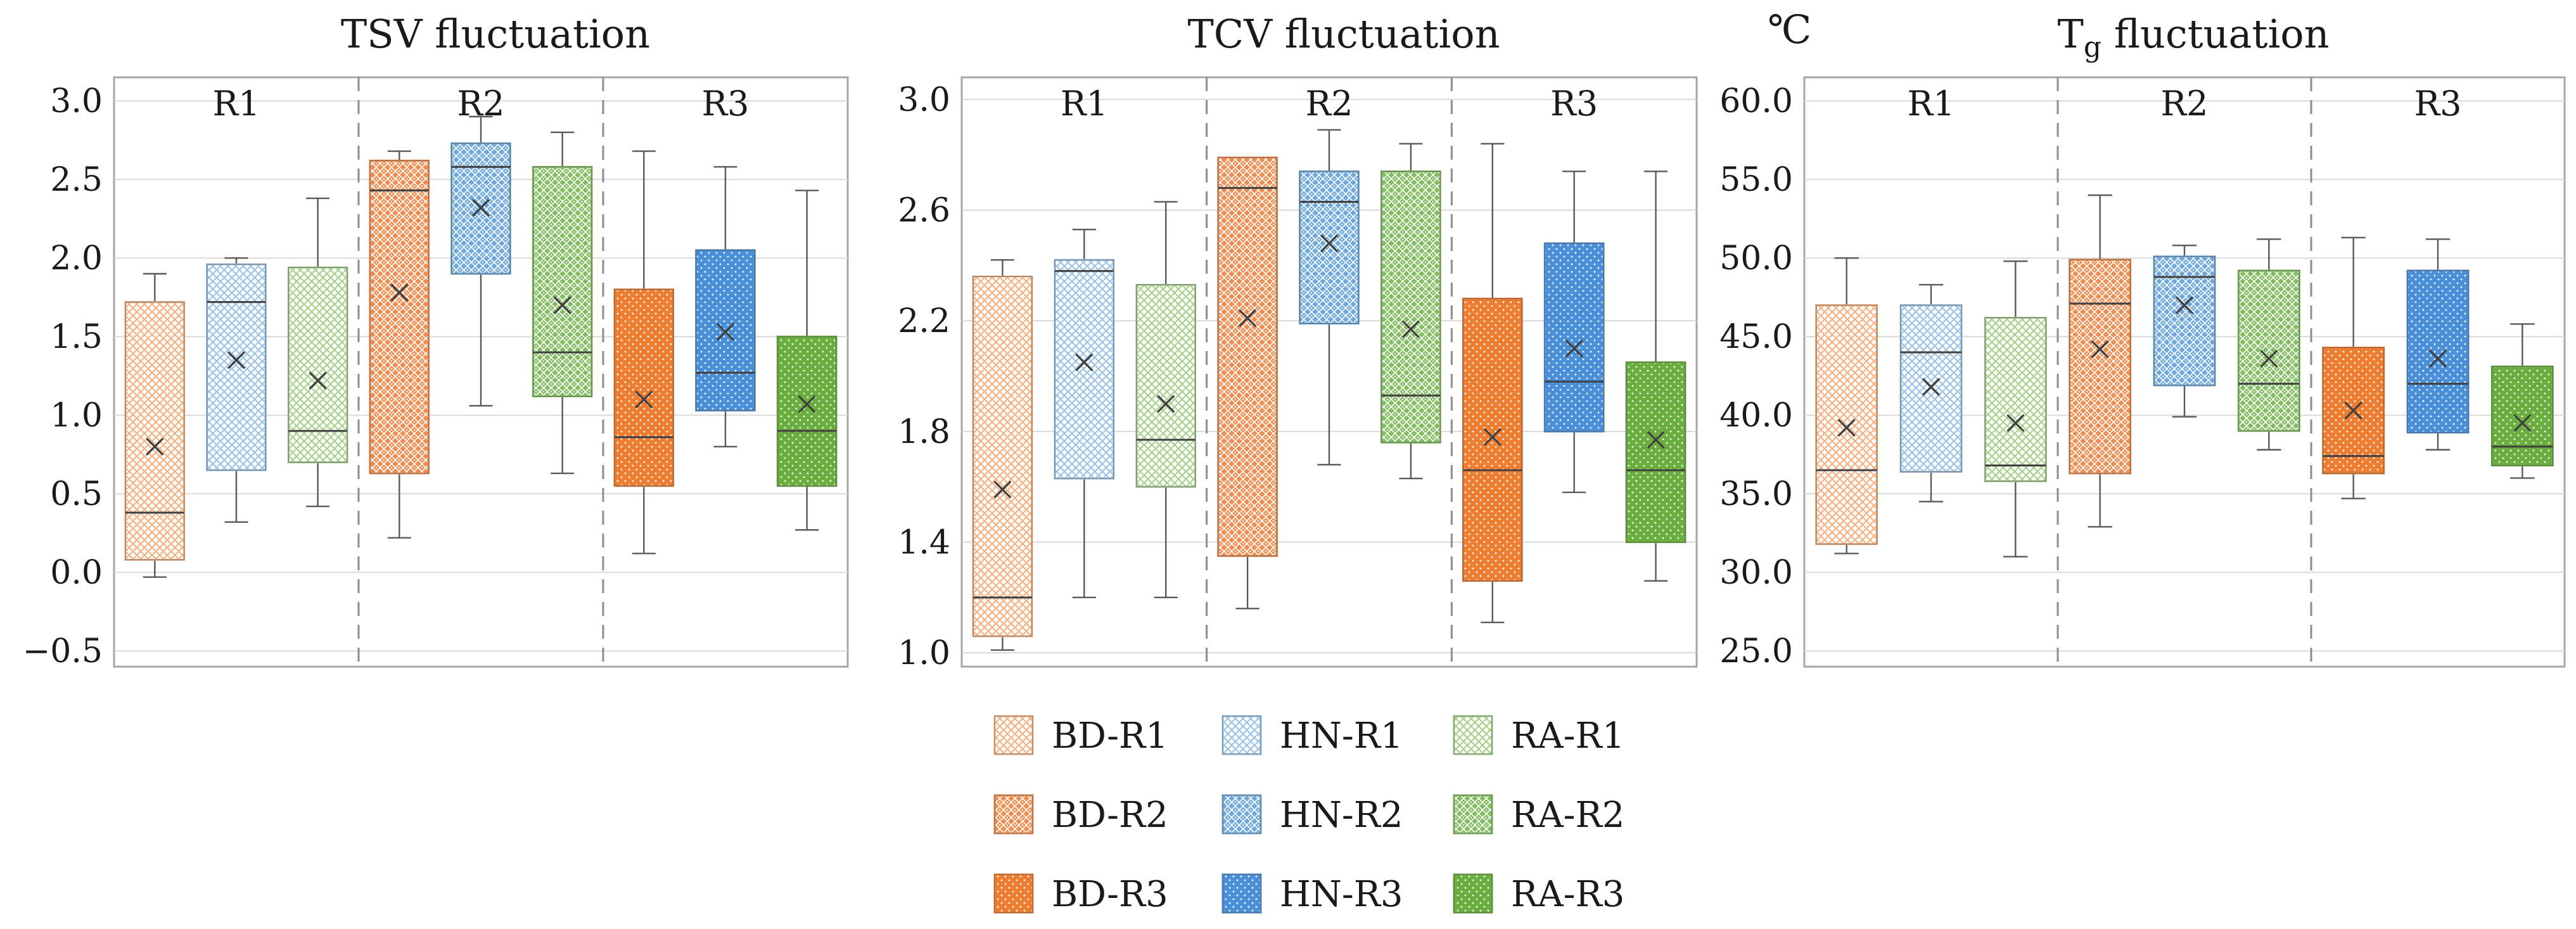  Describe the element at coordinates (924, 100) in the screenshot. I see `y-tick-label: 3.0` at that location.